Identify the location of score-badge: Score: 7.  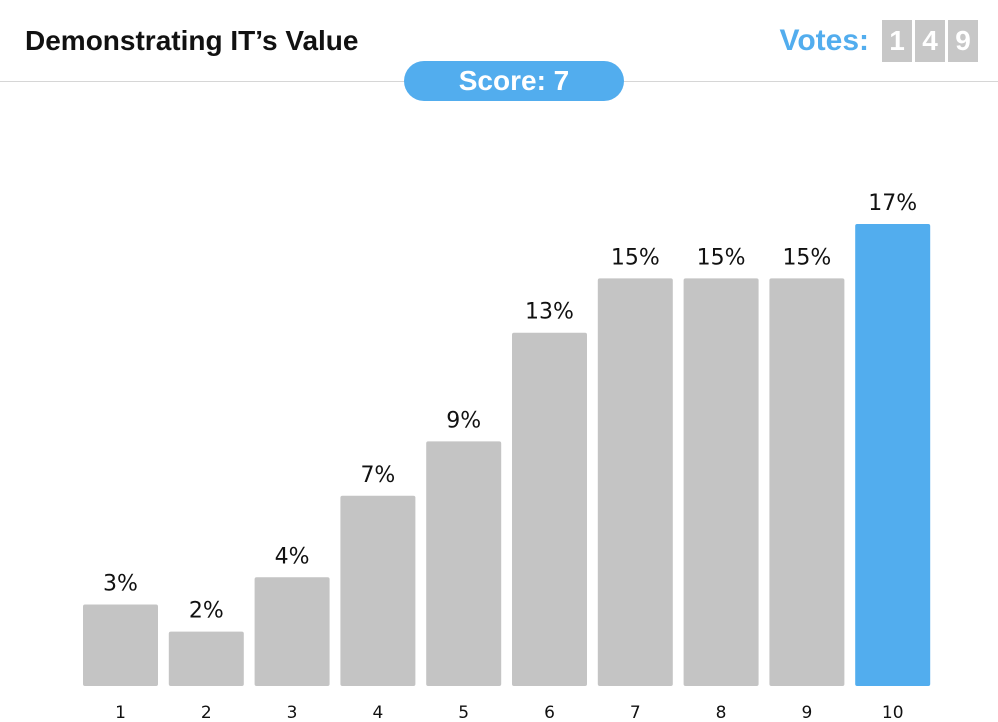
(514, 81).